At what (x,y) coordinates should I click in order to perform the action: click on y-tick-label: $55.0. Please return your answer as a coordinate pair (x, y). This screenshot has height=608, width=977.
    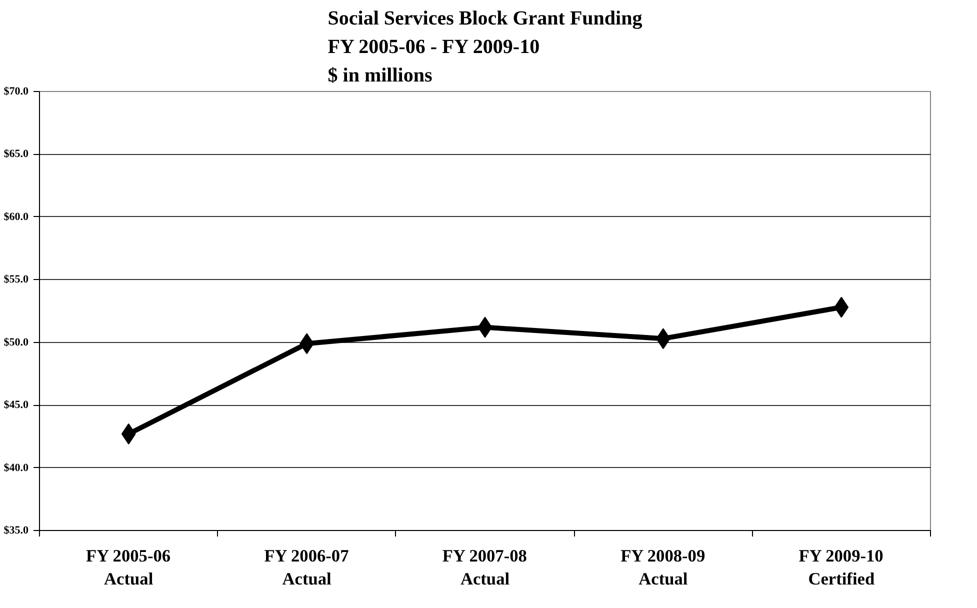
    Looking at the image, I should click on (16, 280).